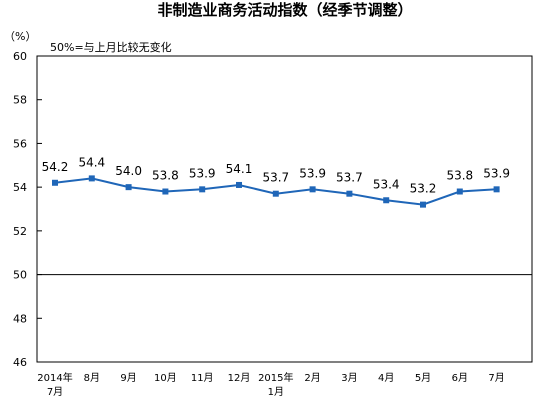  What do you see at coordinates (202, 378) in the screenshot?
I see `x-tick-label: 11月` at bounding box center [202, 378].